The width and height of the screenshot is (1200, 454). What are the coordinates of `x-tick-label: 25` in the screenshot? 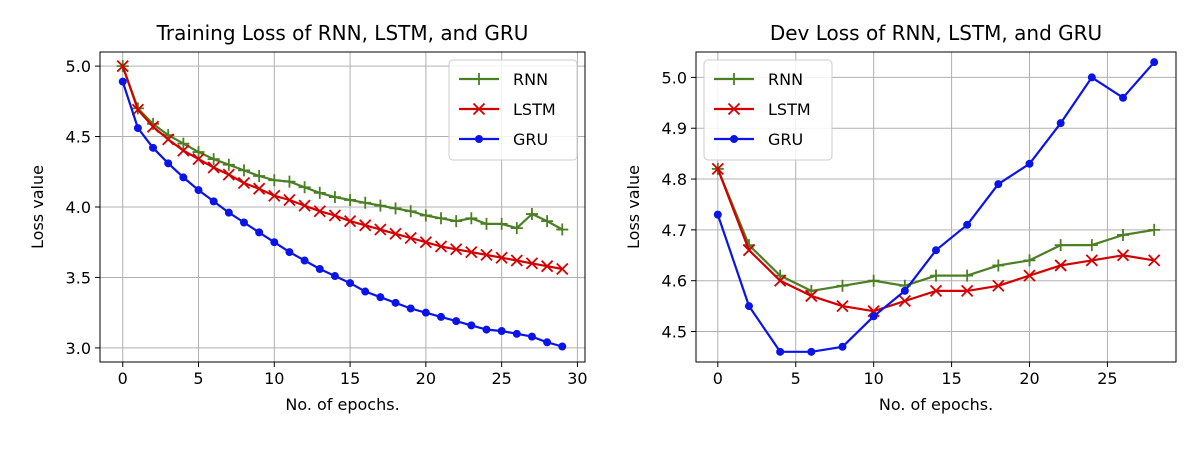 It's located at (501, 378).